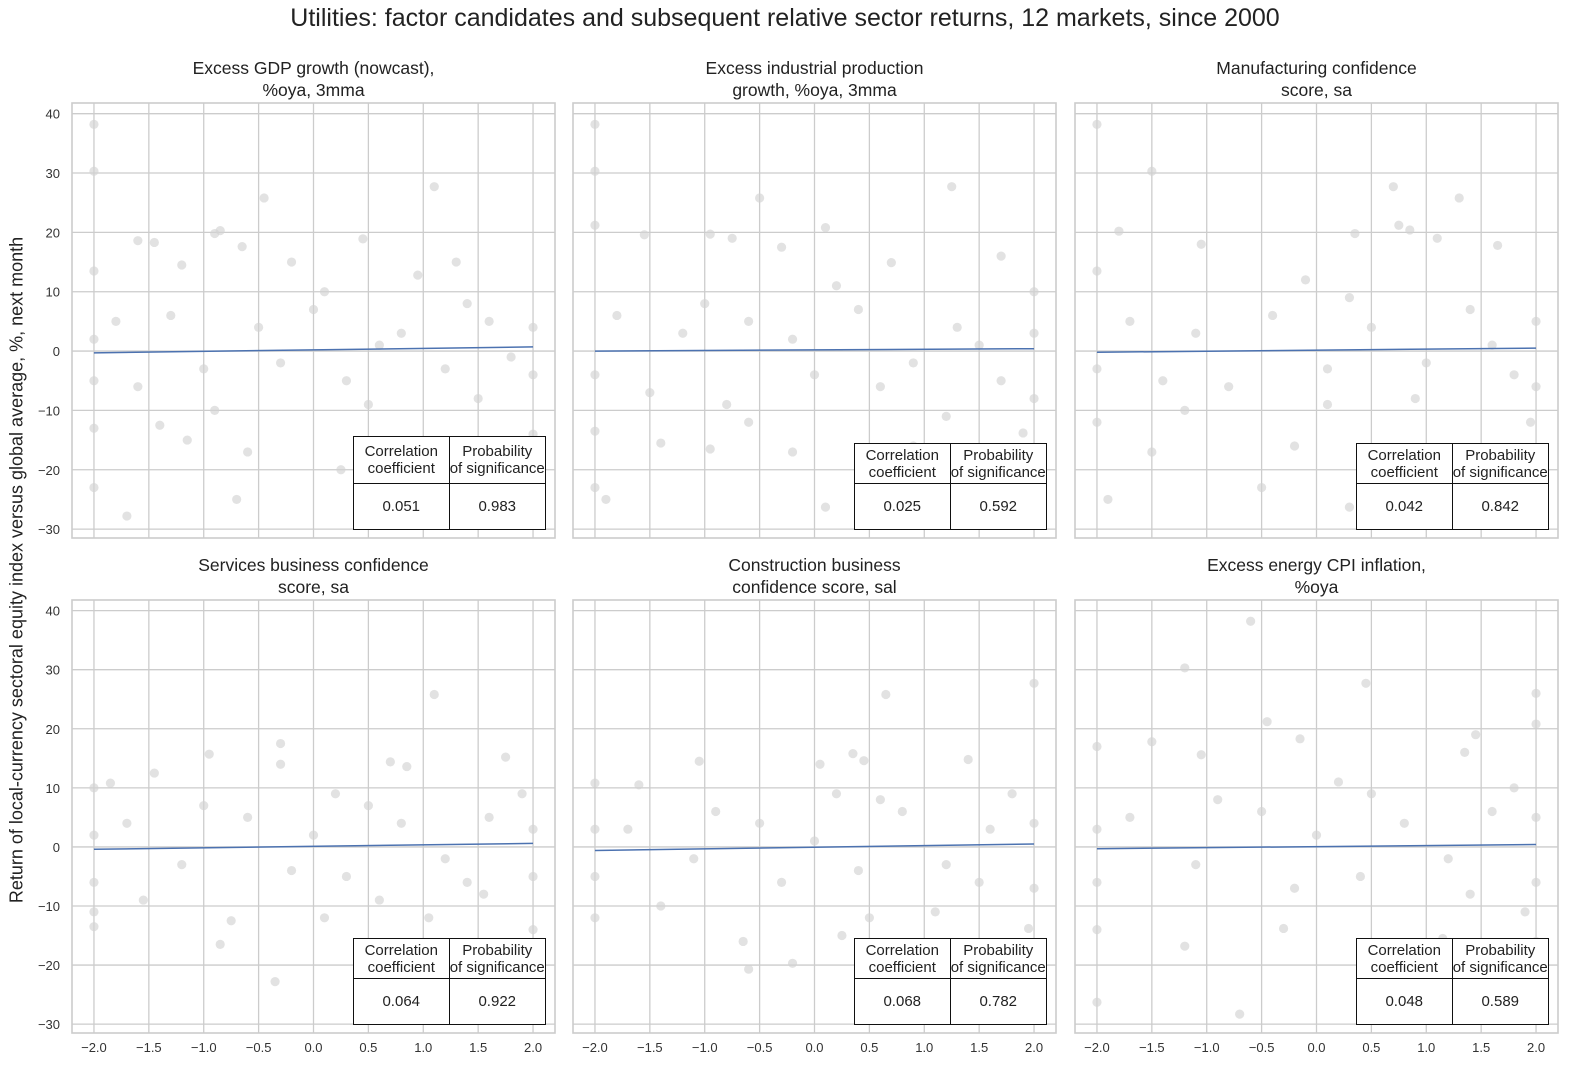 The image size is (1570, 1073). I want to click on probability-value: 0.589, so click(1500, 1001).